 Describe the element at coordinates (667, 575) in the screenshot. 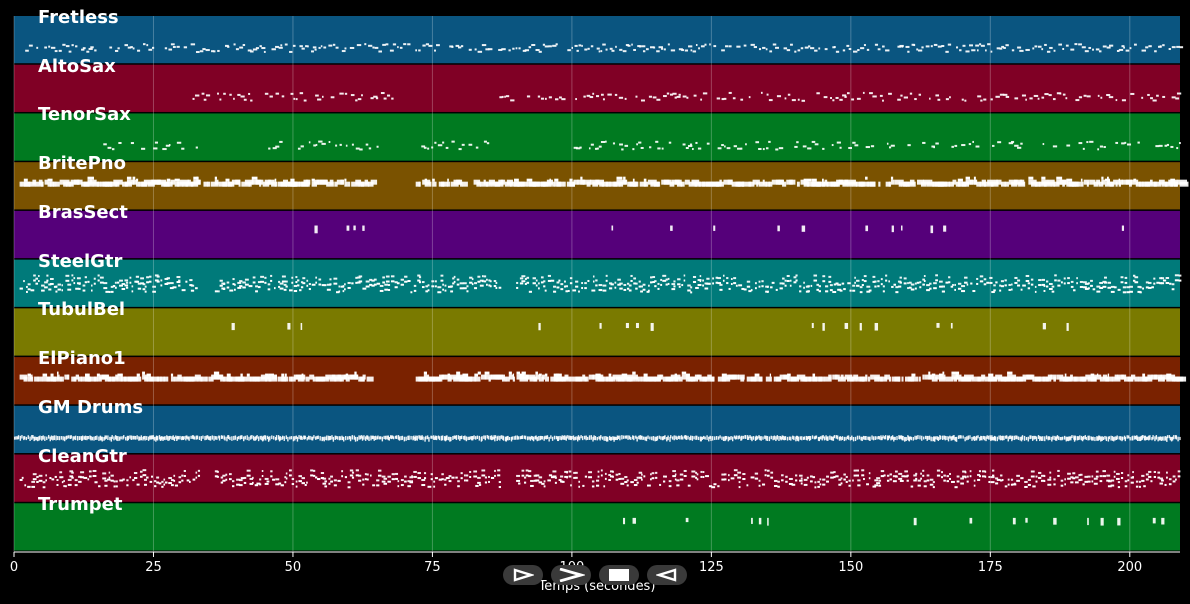

I see `rewind-button` at that location.